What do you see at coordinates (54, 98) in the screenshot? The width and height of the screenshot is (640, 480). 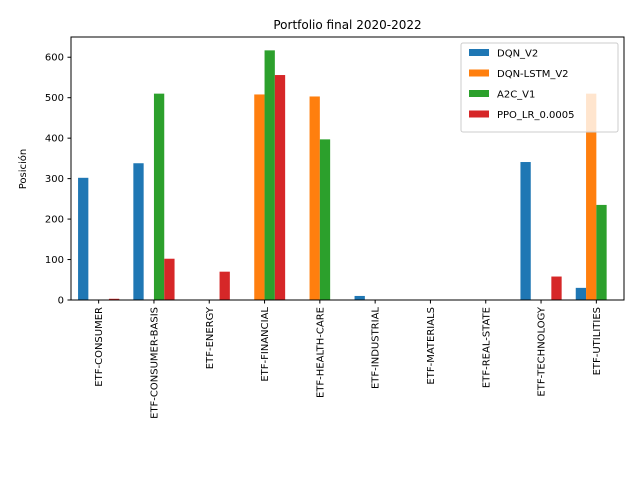 I see `y-tick-label: 500` at bounding box center [54, 98].